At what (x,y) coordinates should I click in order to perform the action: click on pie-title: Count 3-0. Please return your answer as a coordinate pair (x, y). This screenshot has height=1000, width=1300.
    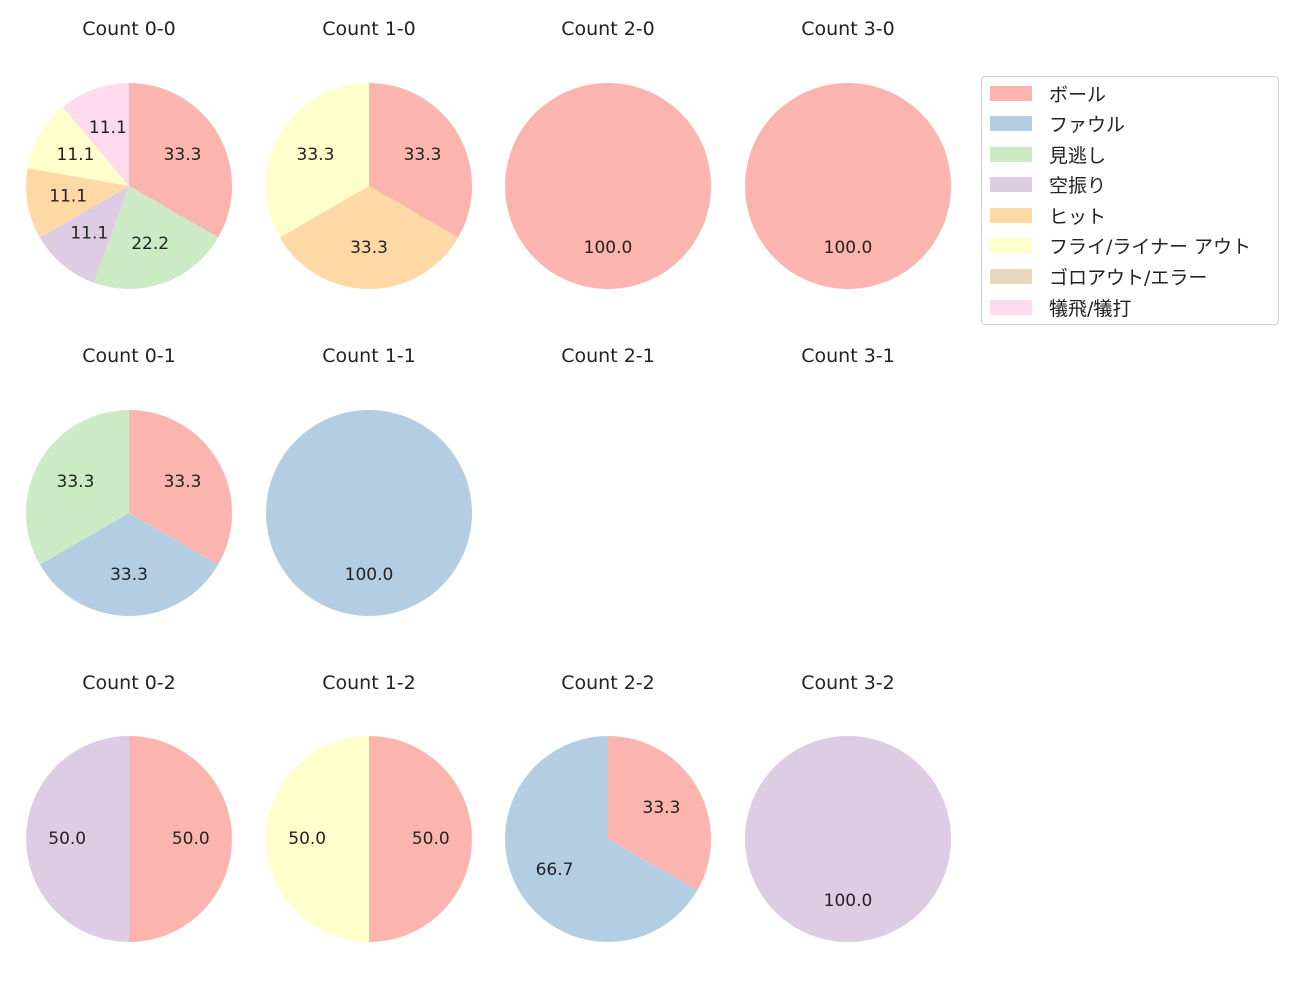
    Looking at the image, I should click on (848, 29).